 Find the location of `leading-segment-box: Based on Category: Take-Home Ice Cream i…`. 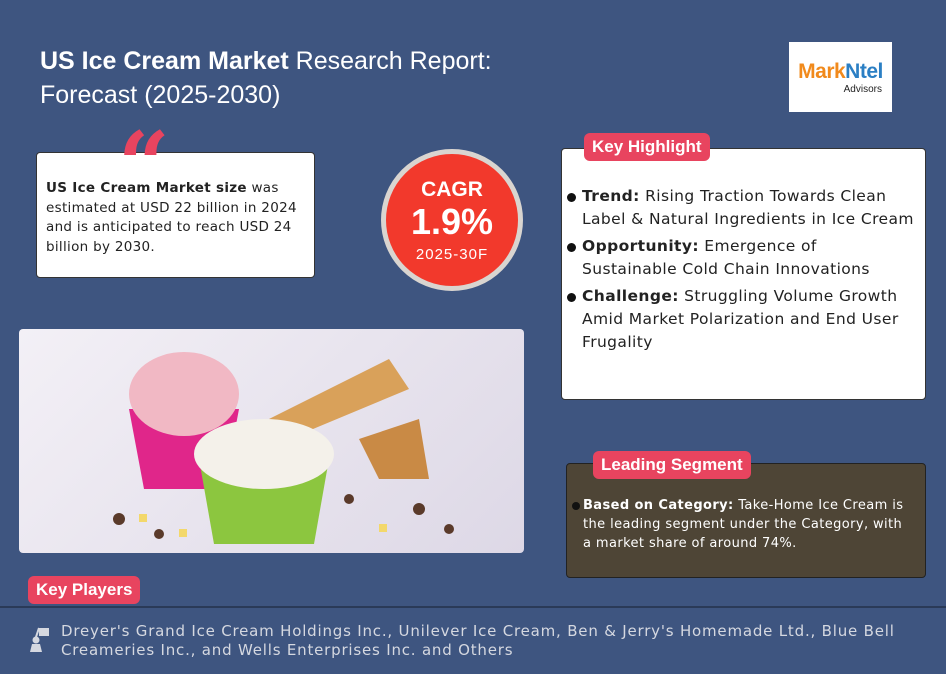

leading-segment-box: Based on Category: Take-Home Ice Cream i… is located at coordinates (746, 520).